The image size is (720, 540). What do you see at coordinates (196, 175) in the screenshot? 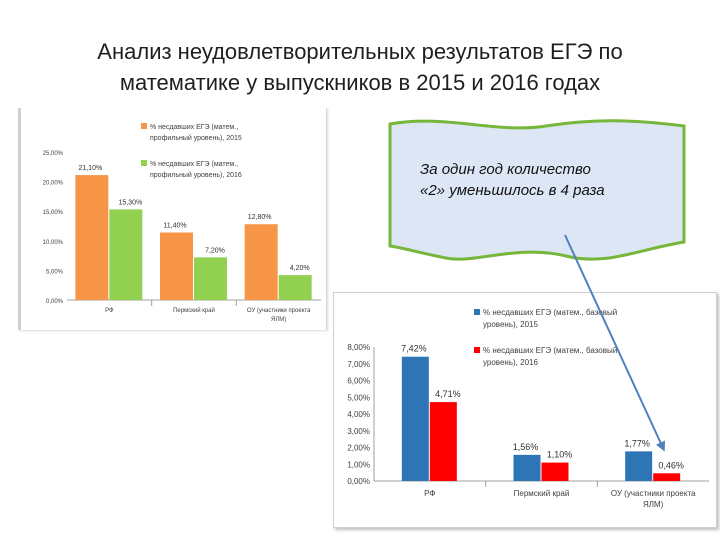
I see `legend-label: профильный уровень), 2016` at bounding box center [196, 175].